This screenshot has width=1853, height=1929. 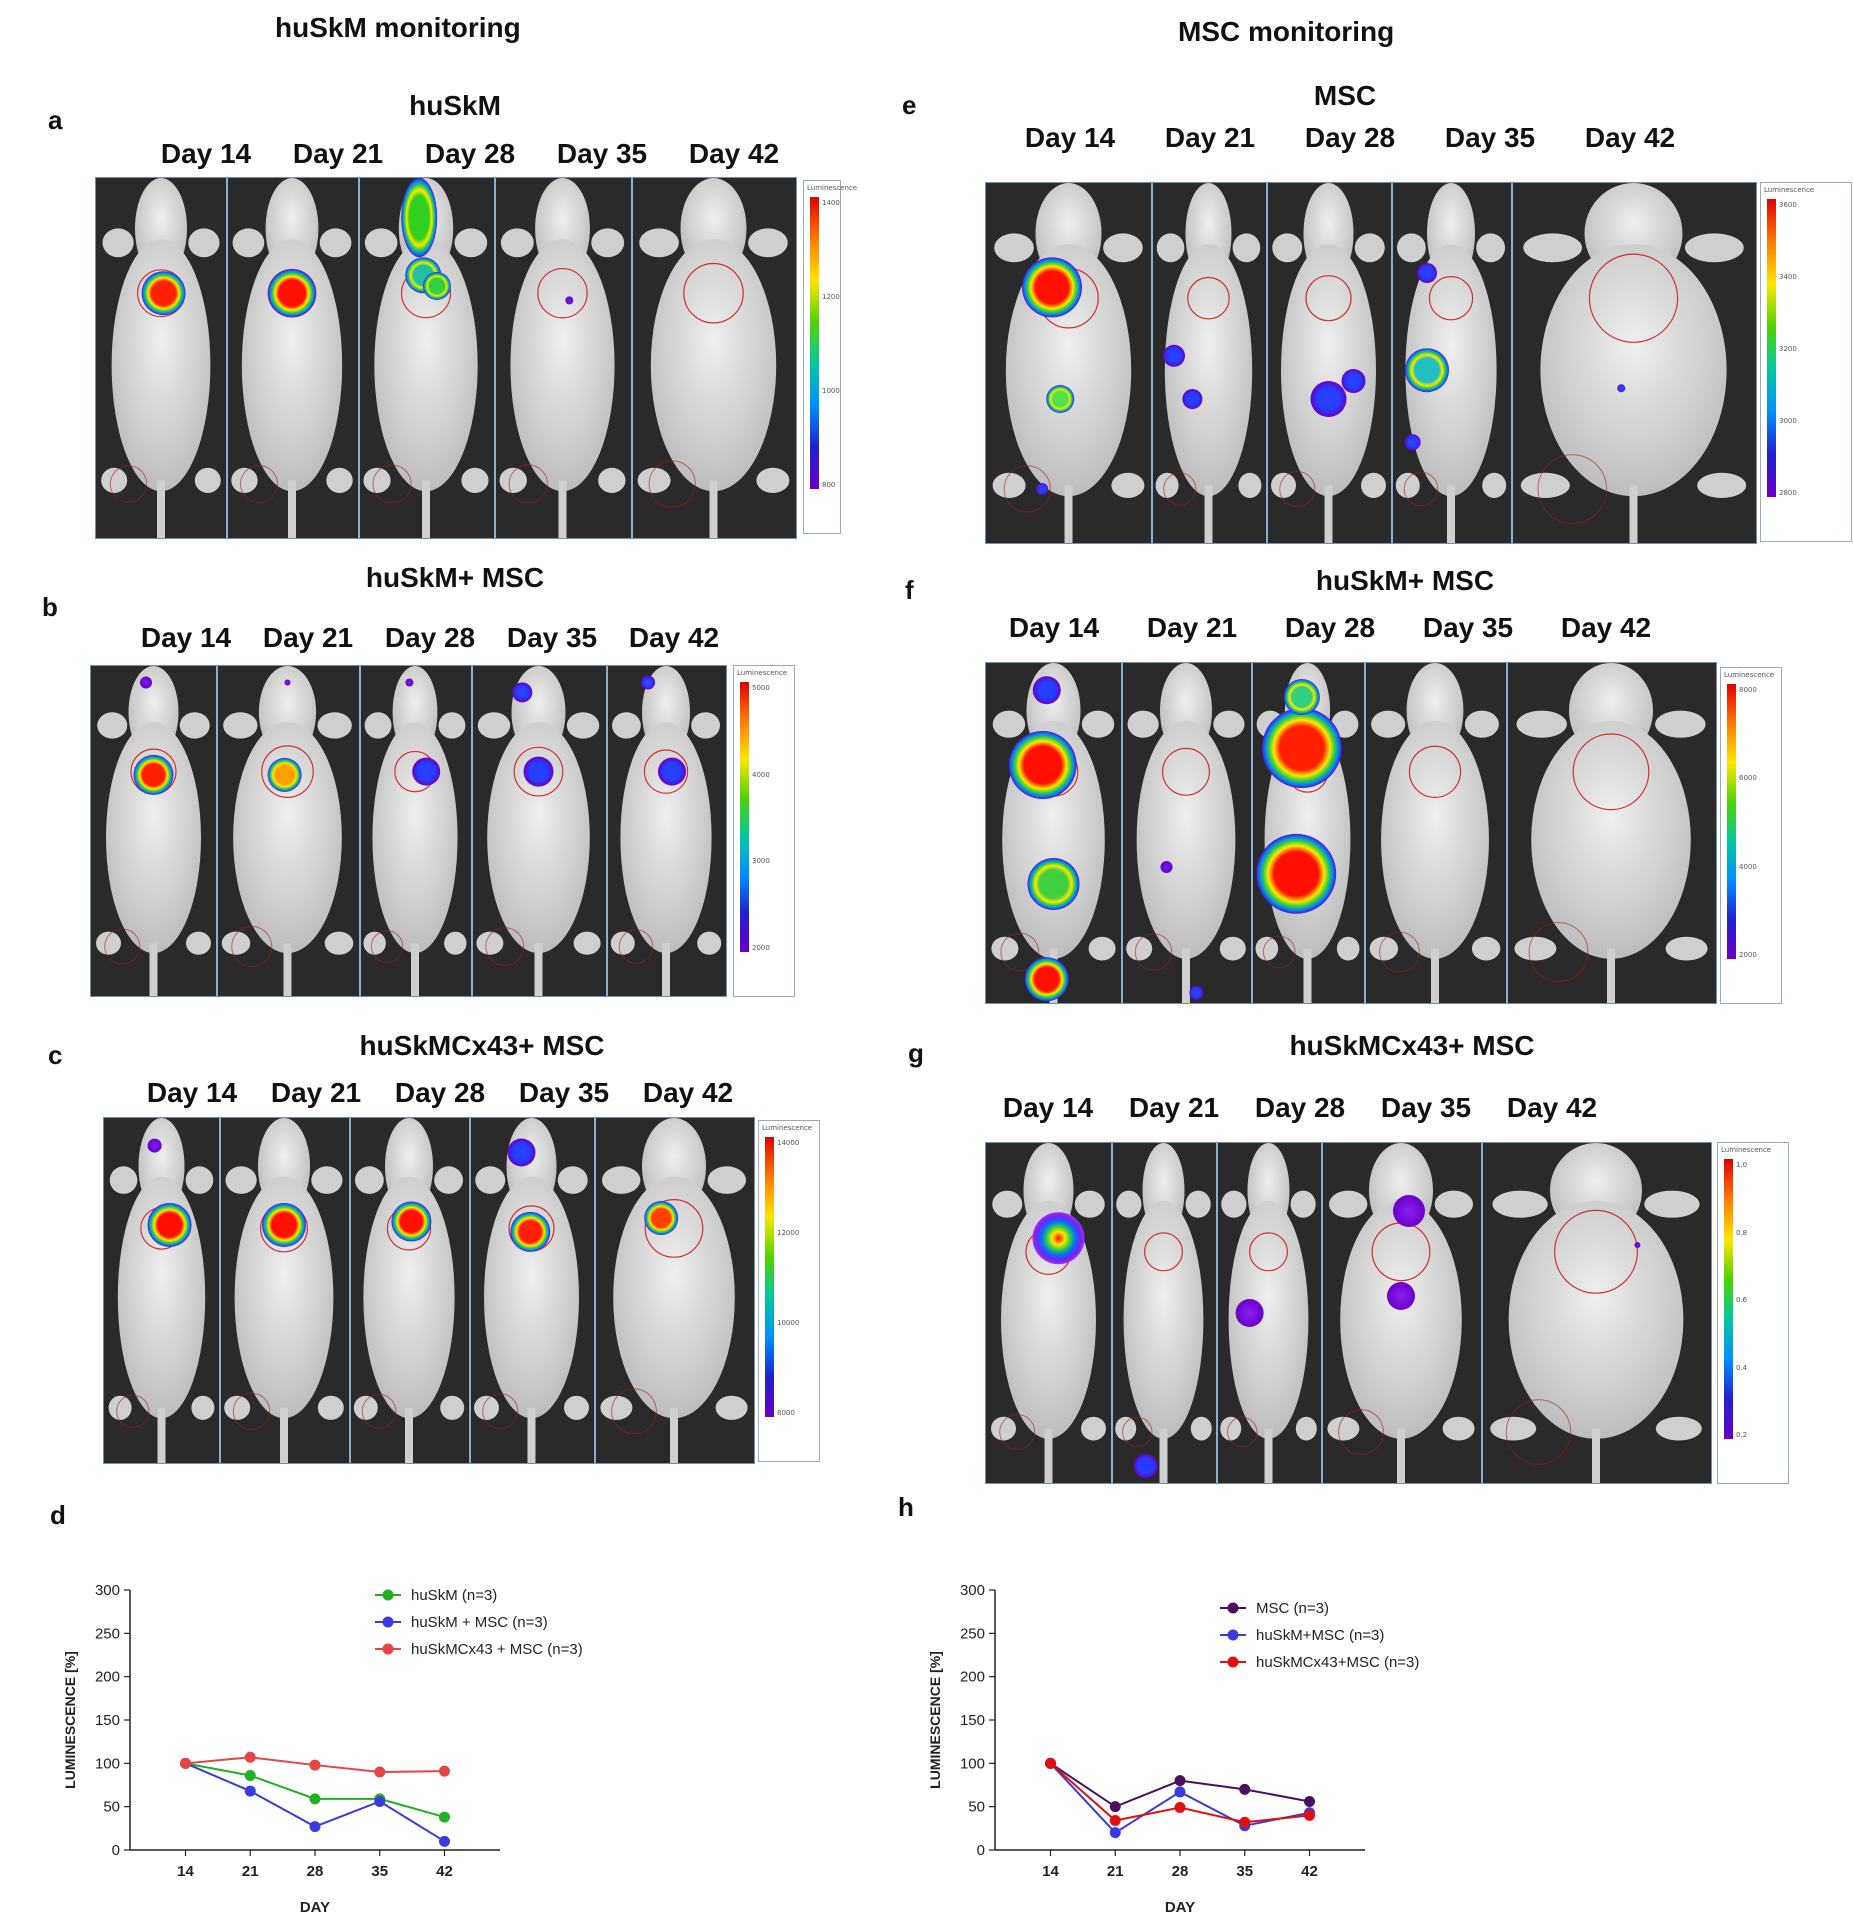 I want to click on color-scale-tick: 4000, so click(x=761, y=774).